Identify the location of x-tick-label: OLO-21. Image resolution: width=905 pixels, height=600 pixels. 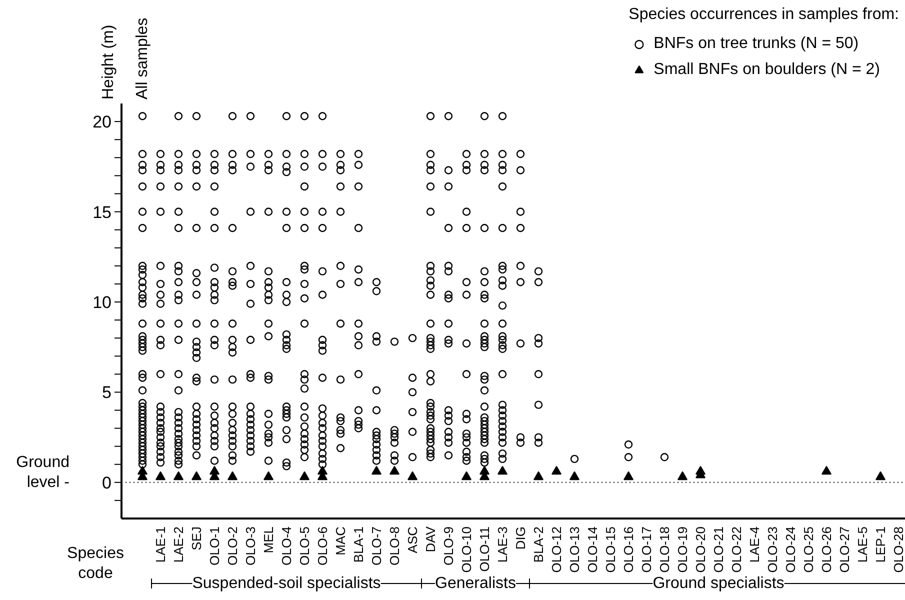
(718, 549).